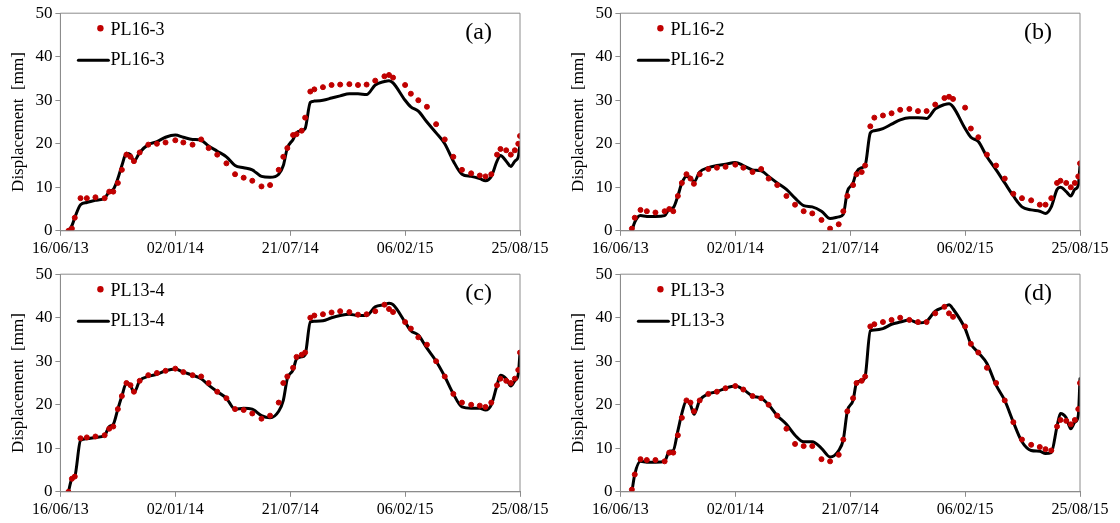  Describe the element at coordinates (478, 31) in the screenshot. I see `annotation: (a)` at that location.